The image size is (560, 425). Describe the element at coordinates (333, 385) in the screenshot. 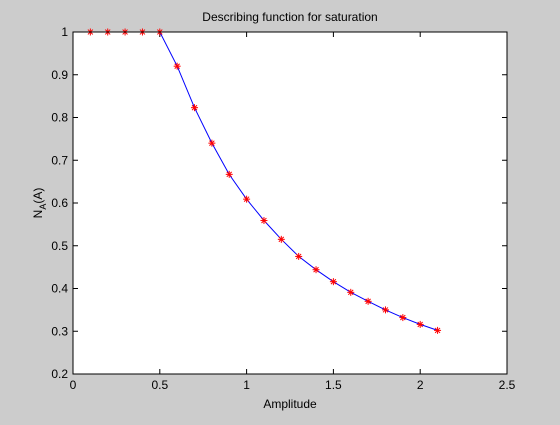

I see `x-tick-label: 1.5` at that location.